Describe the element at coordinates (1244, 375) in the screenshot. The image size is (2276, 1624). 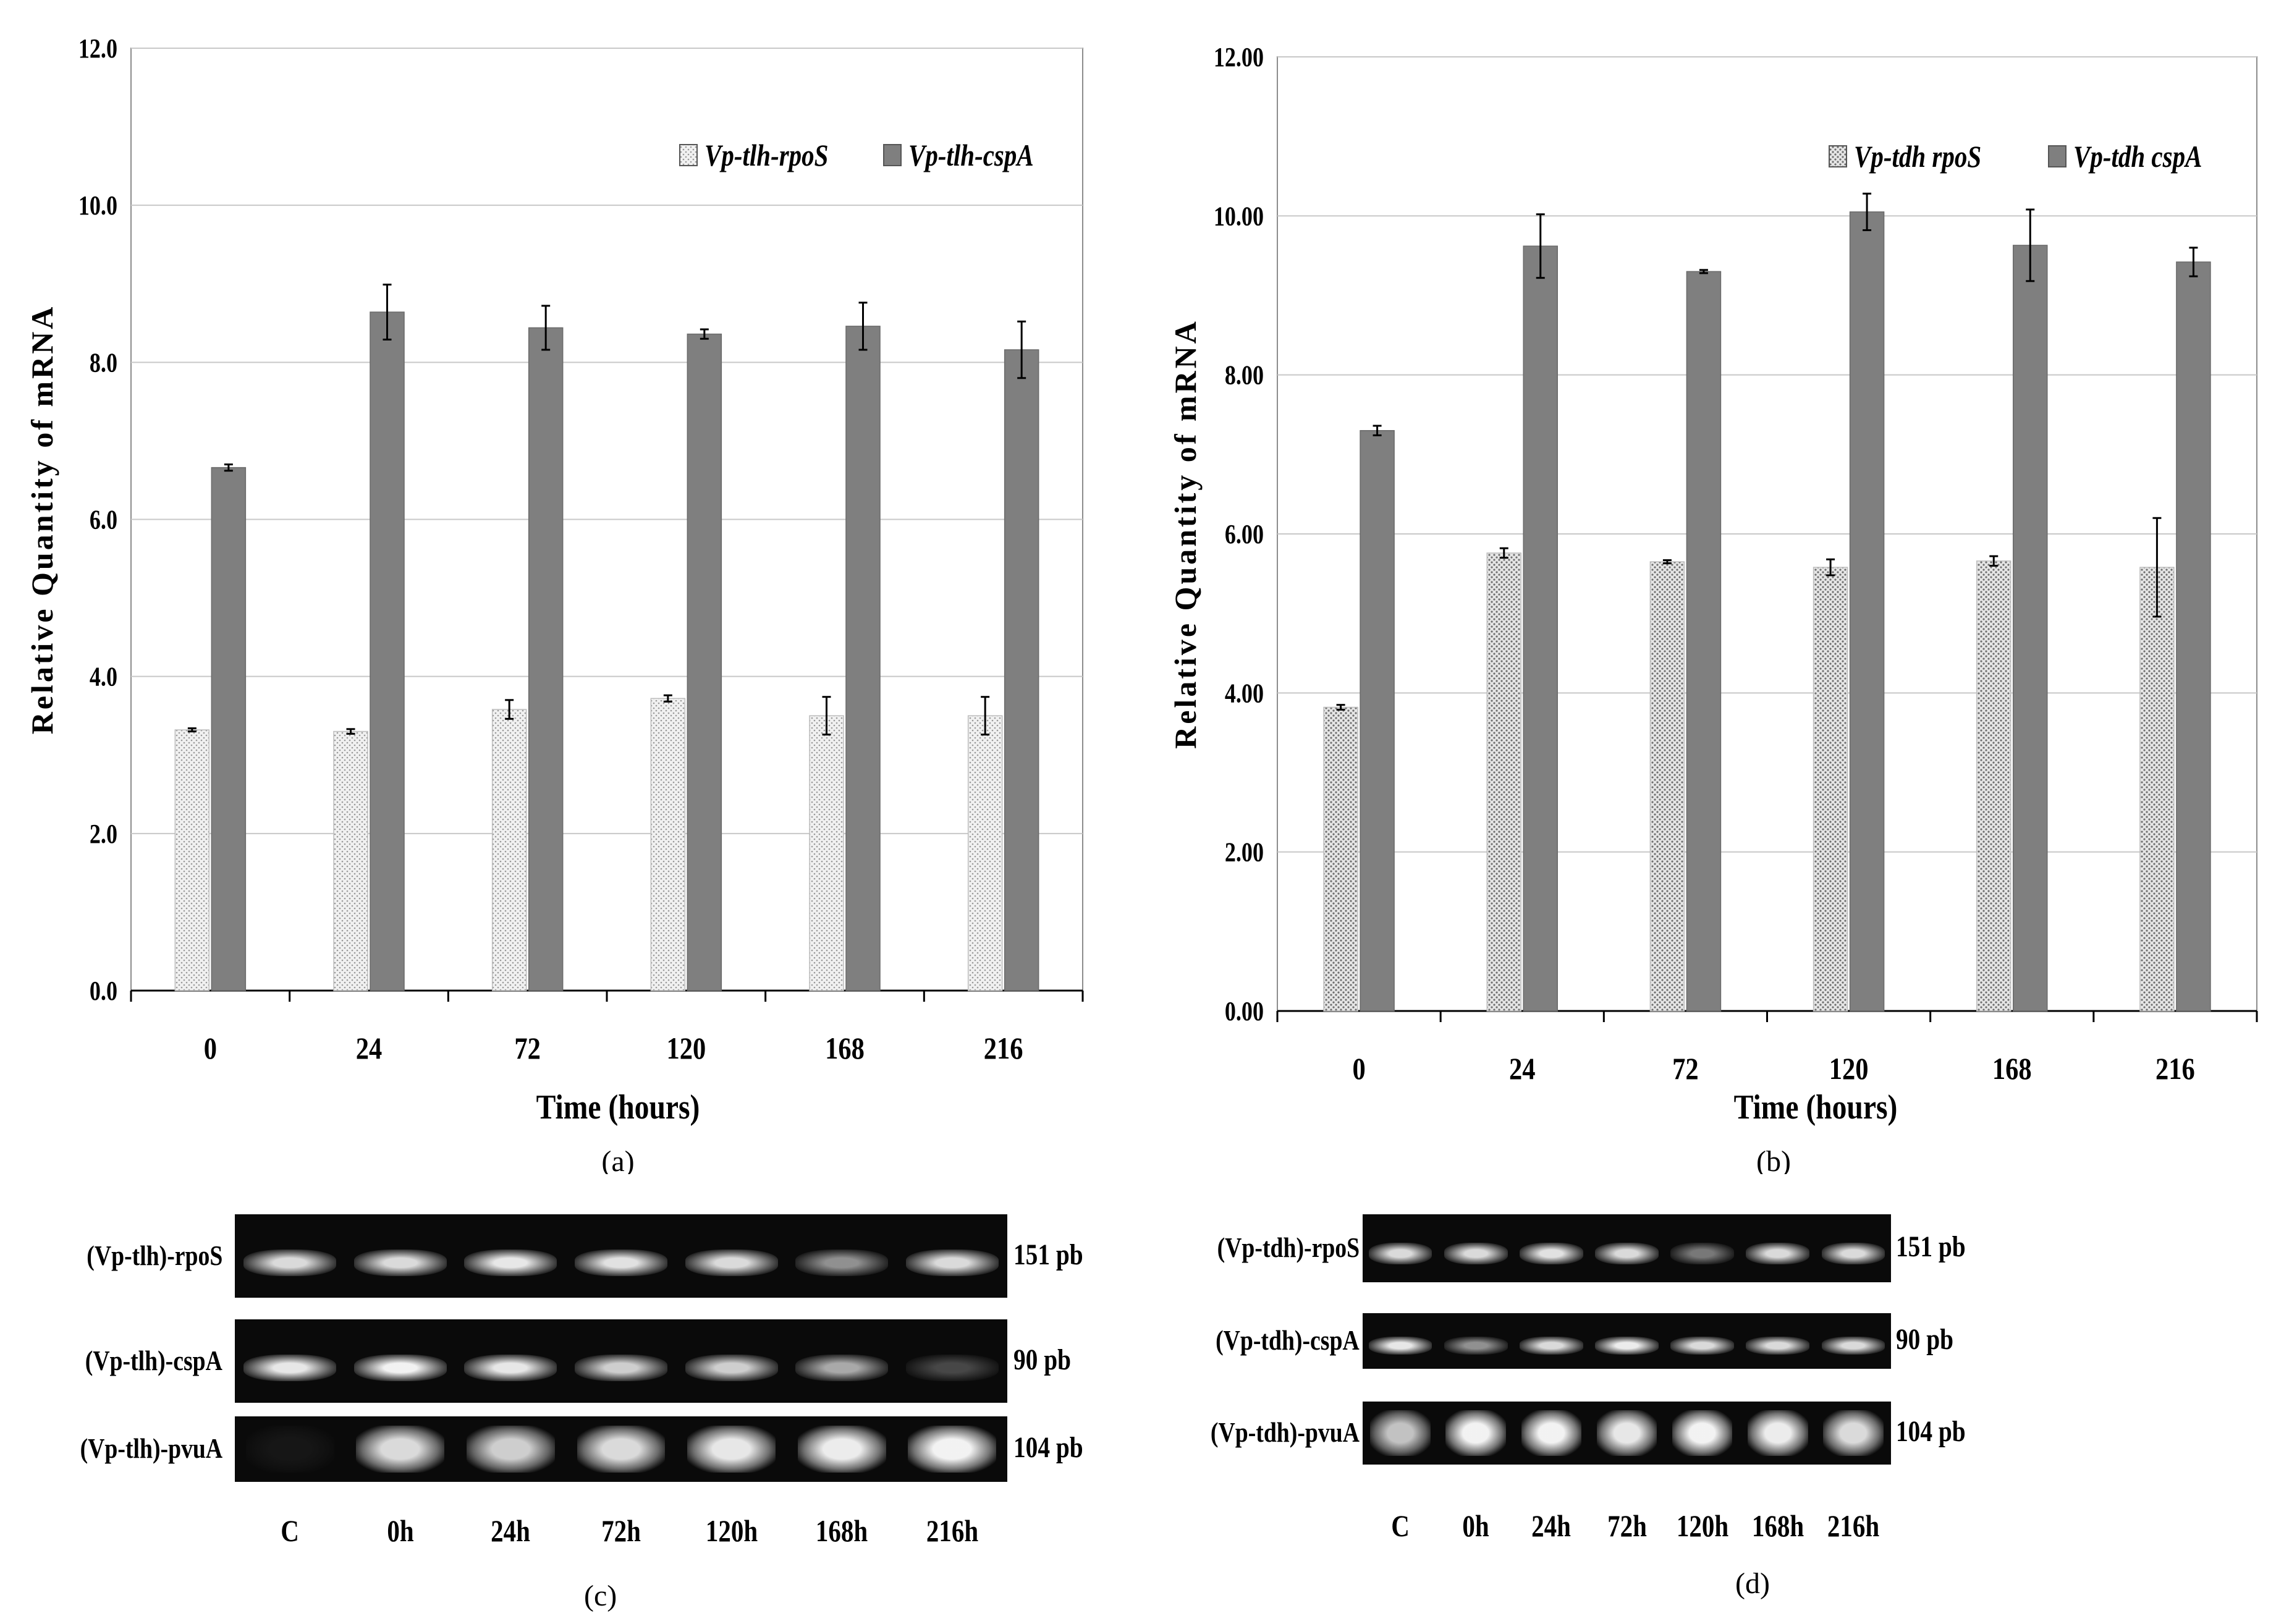
I see `y-tick-label: 8.00` at that location.